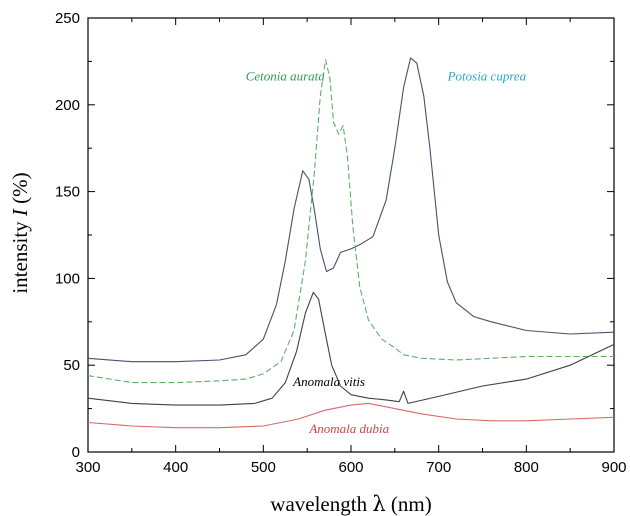  What do you see at coordinates (67, 278) in the screenshot?
I see `y-tick-label: 100` at bounding box center [67, 278].